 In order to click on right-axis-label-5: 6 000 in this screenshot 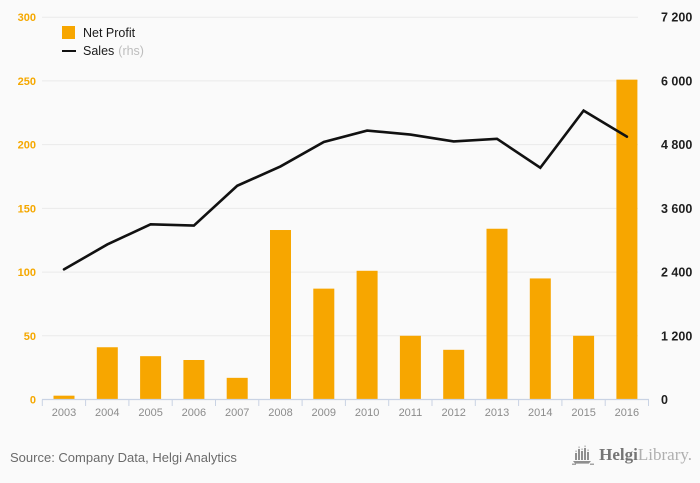, I will do `click(676, 81)`.